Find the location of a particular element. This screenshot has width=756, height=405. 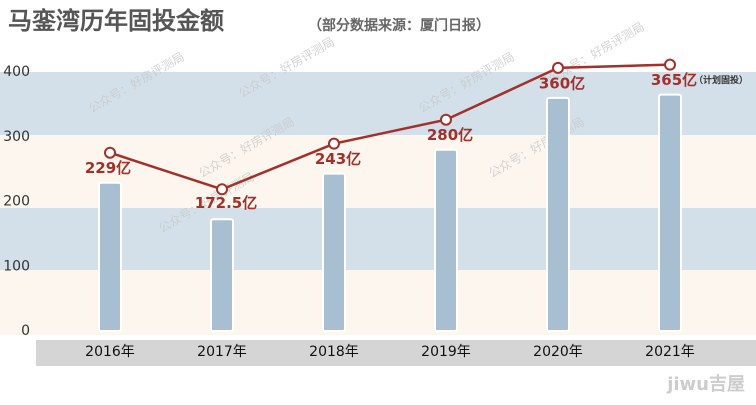

y-tick-label: 300 is located at coordinates (16, 137).